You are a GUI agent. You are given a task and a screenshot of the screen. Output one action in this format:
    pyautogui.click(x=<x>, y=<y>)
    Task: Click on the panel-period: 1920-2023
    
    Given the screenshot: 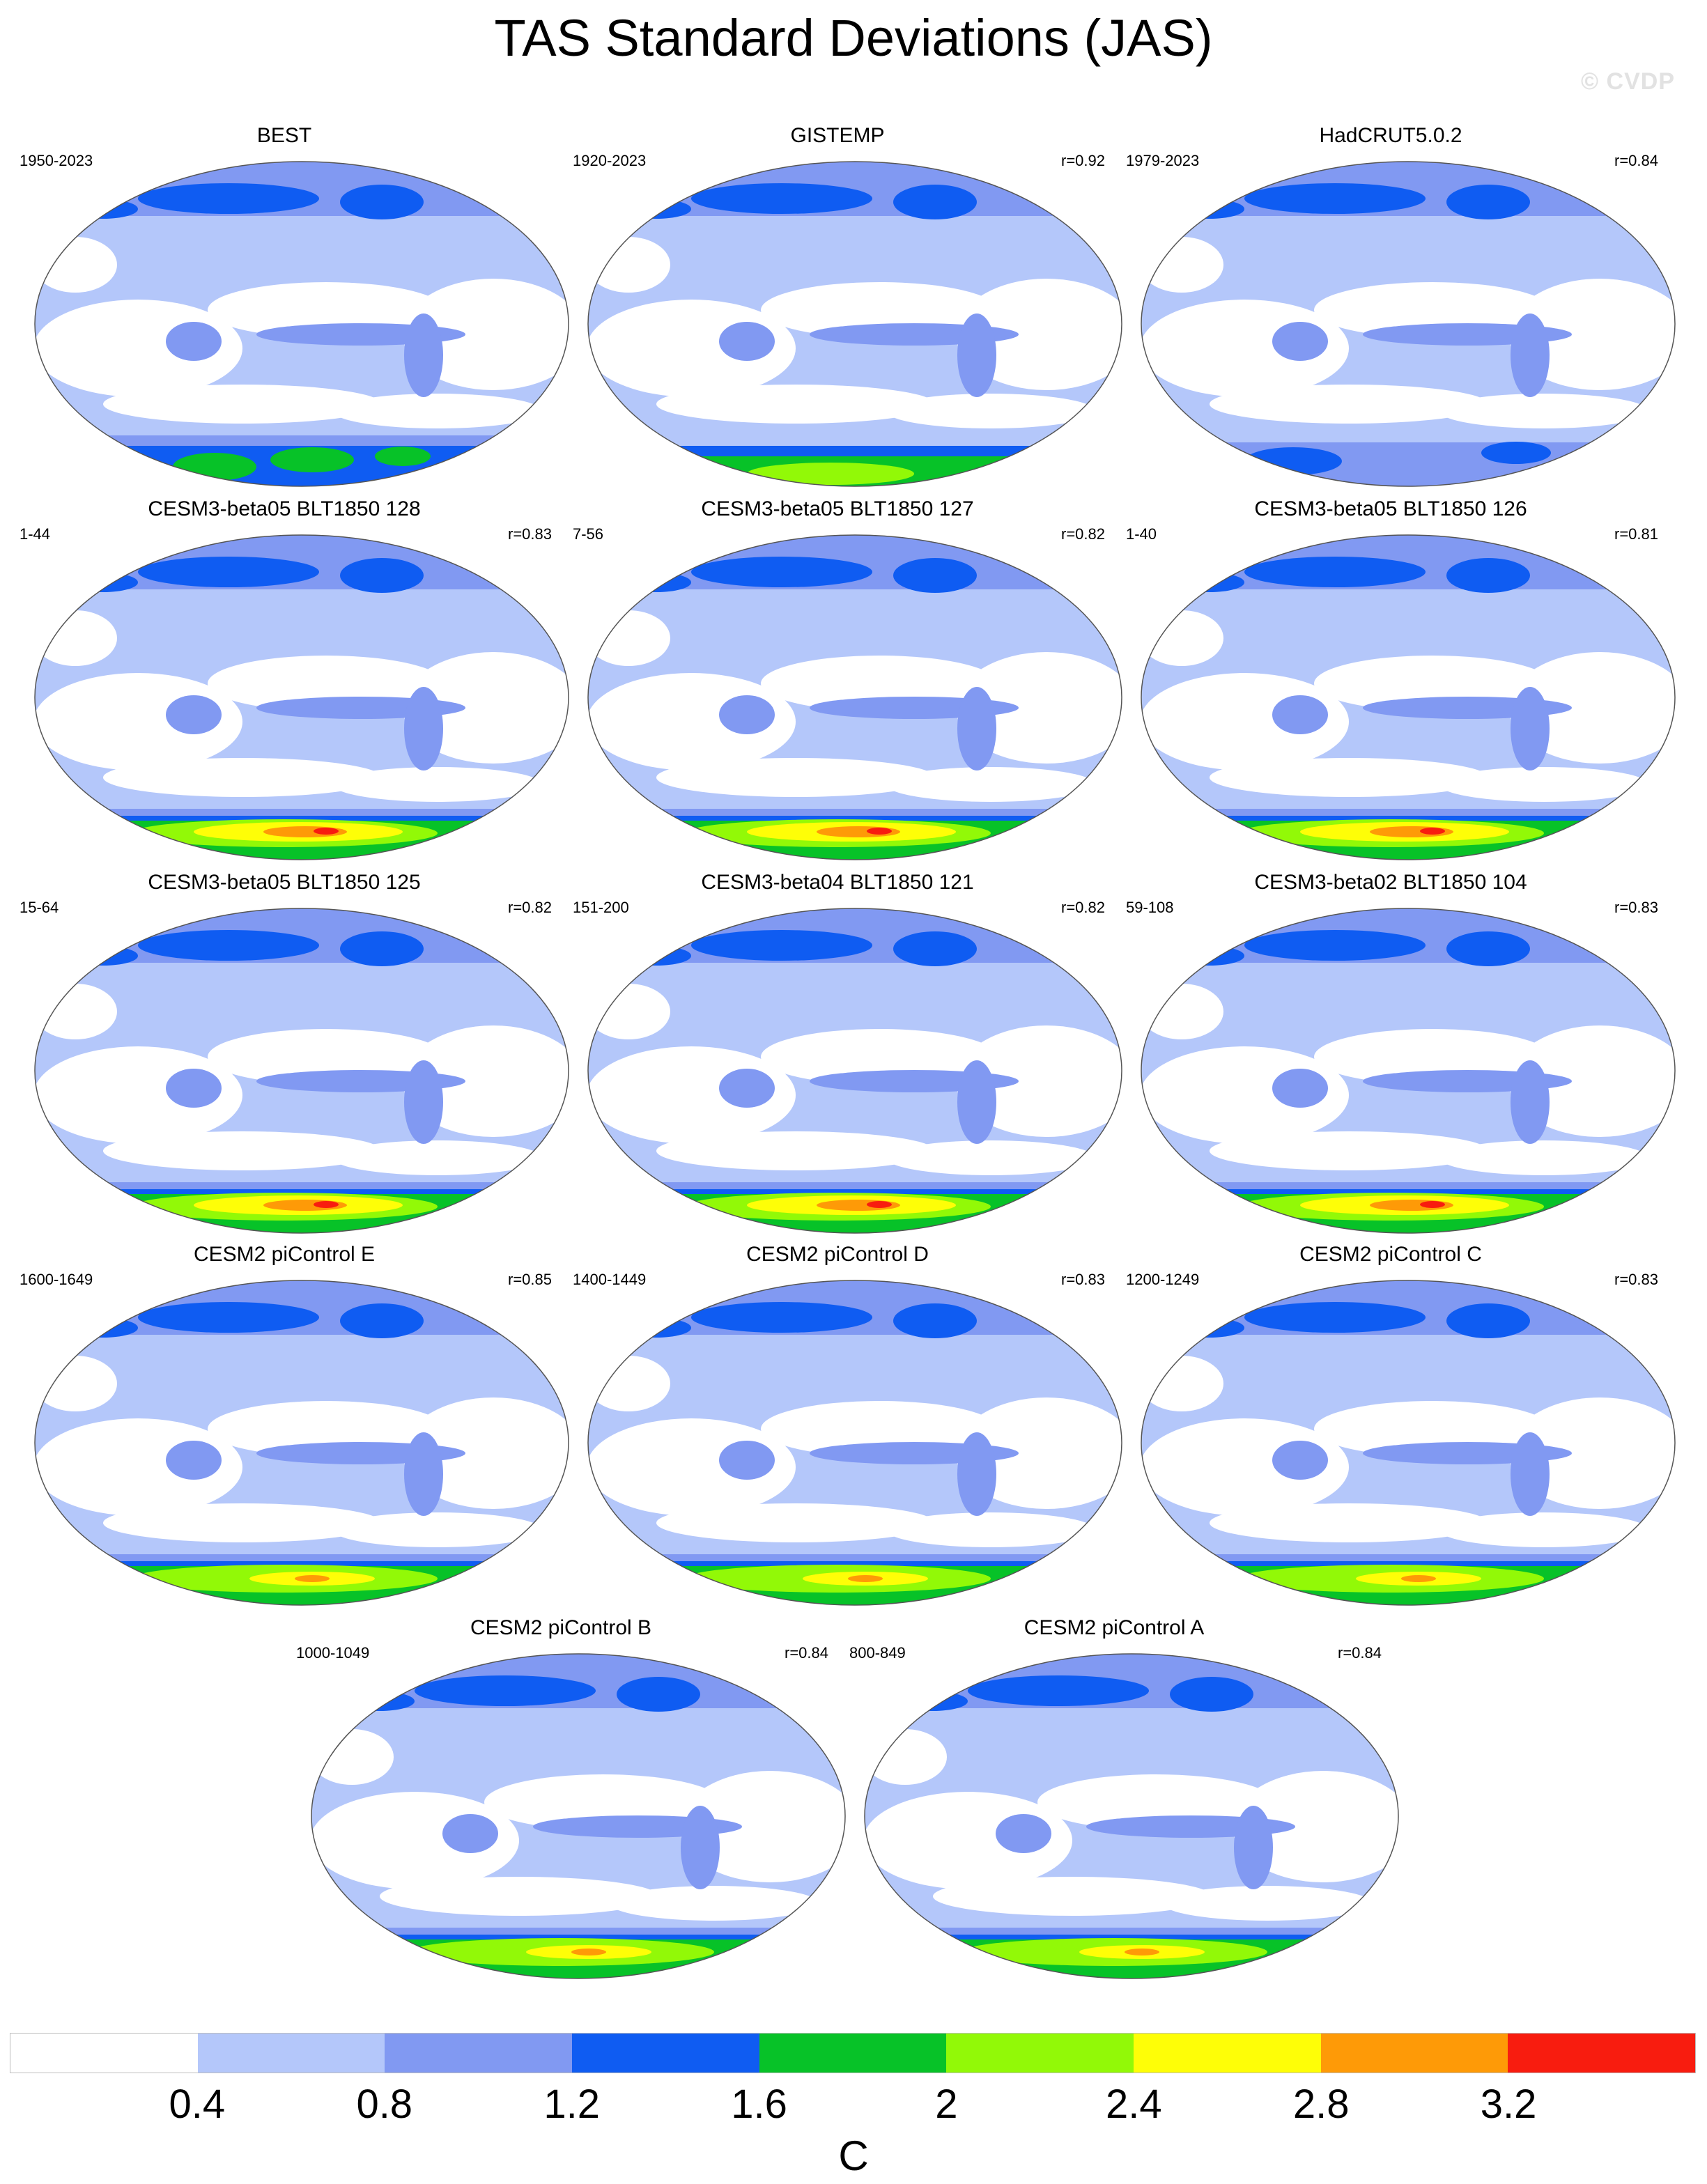 What is the action you would take?
    pyautogui.click(x=610, y=160)
    